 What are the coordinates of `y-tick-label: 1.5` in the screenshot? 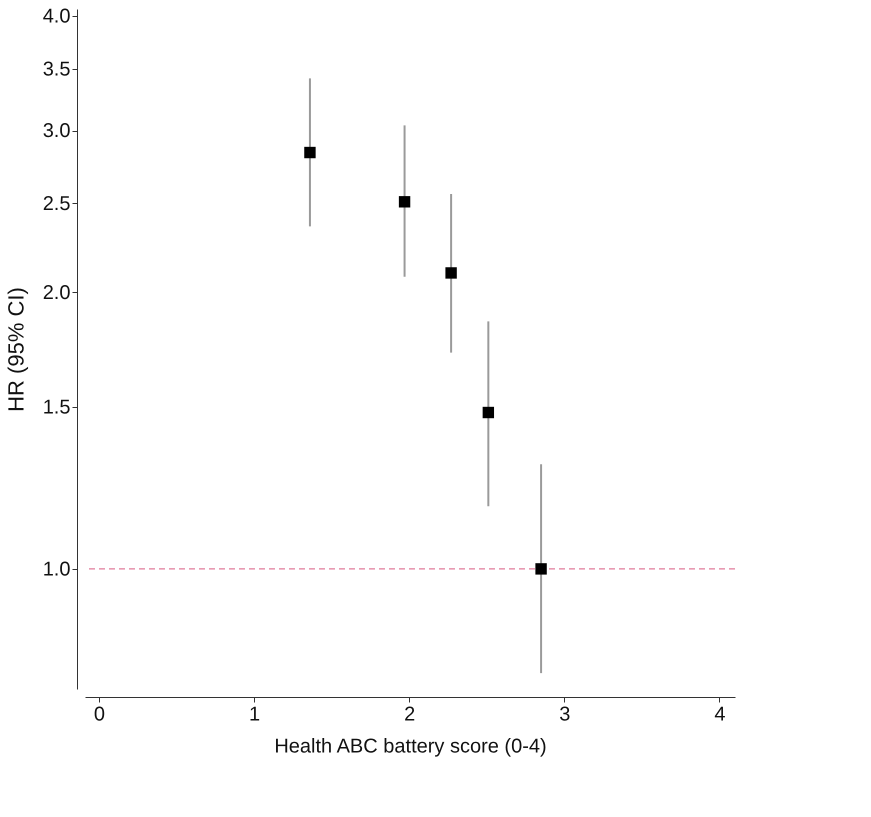 It's located at (56, 407).